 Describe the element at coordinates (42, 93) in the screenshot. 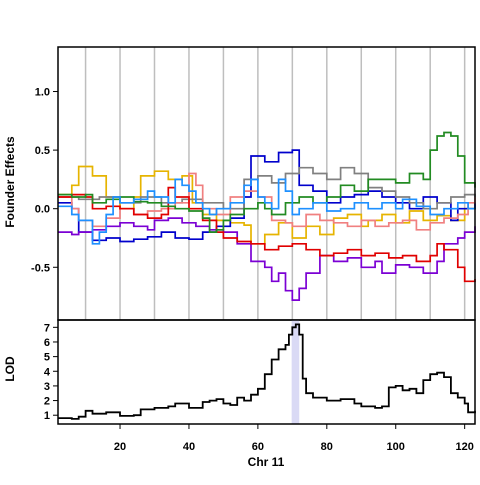

I see `top-ytick-label: 1.0` at that location.